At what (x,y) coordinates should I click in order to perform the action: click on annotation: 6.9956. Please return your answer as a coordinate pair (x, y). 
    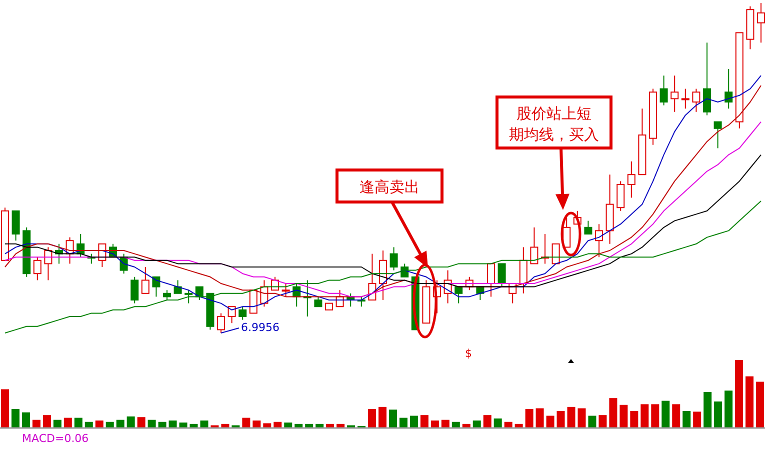
    Looking at the image, I should click on (260, 327).